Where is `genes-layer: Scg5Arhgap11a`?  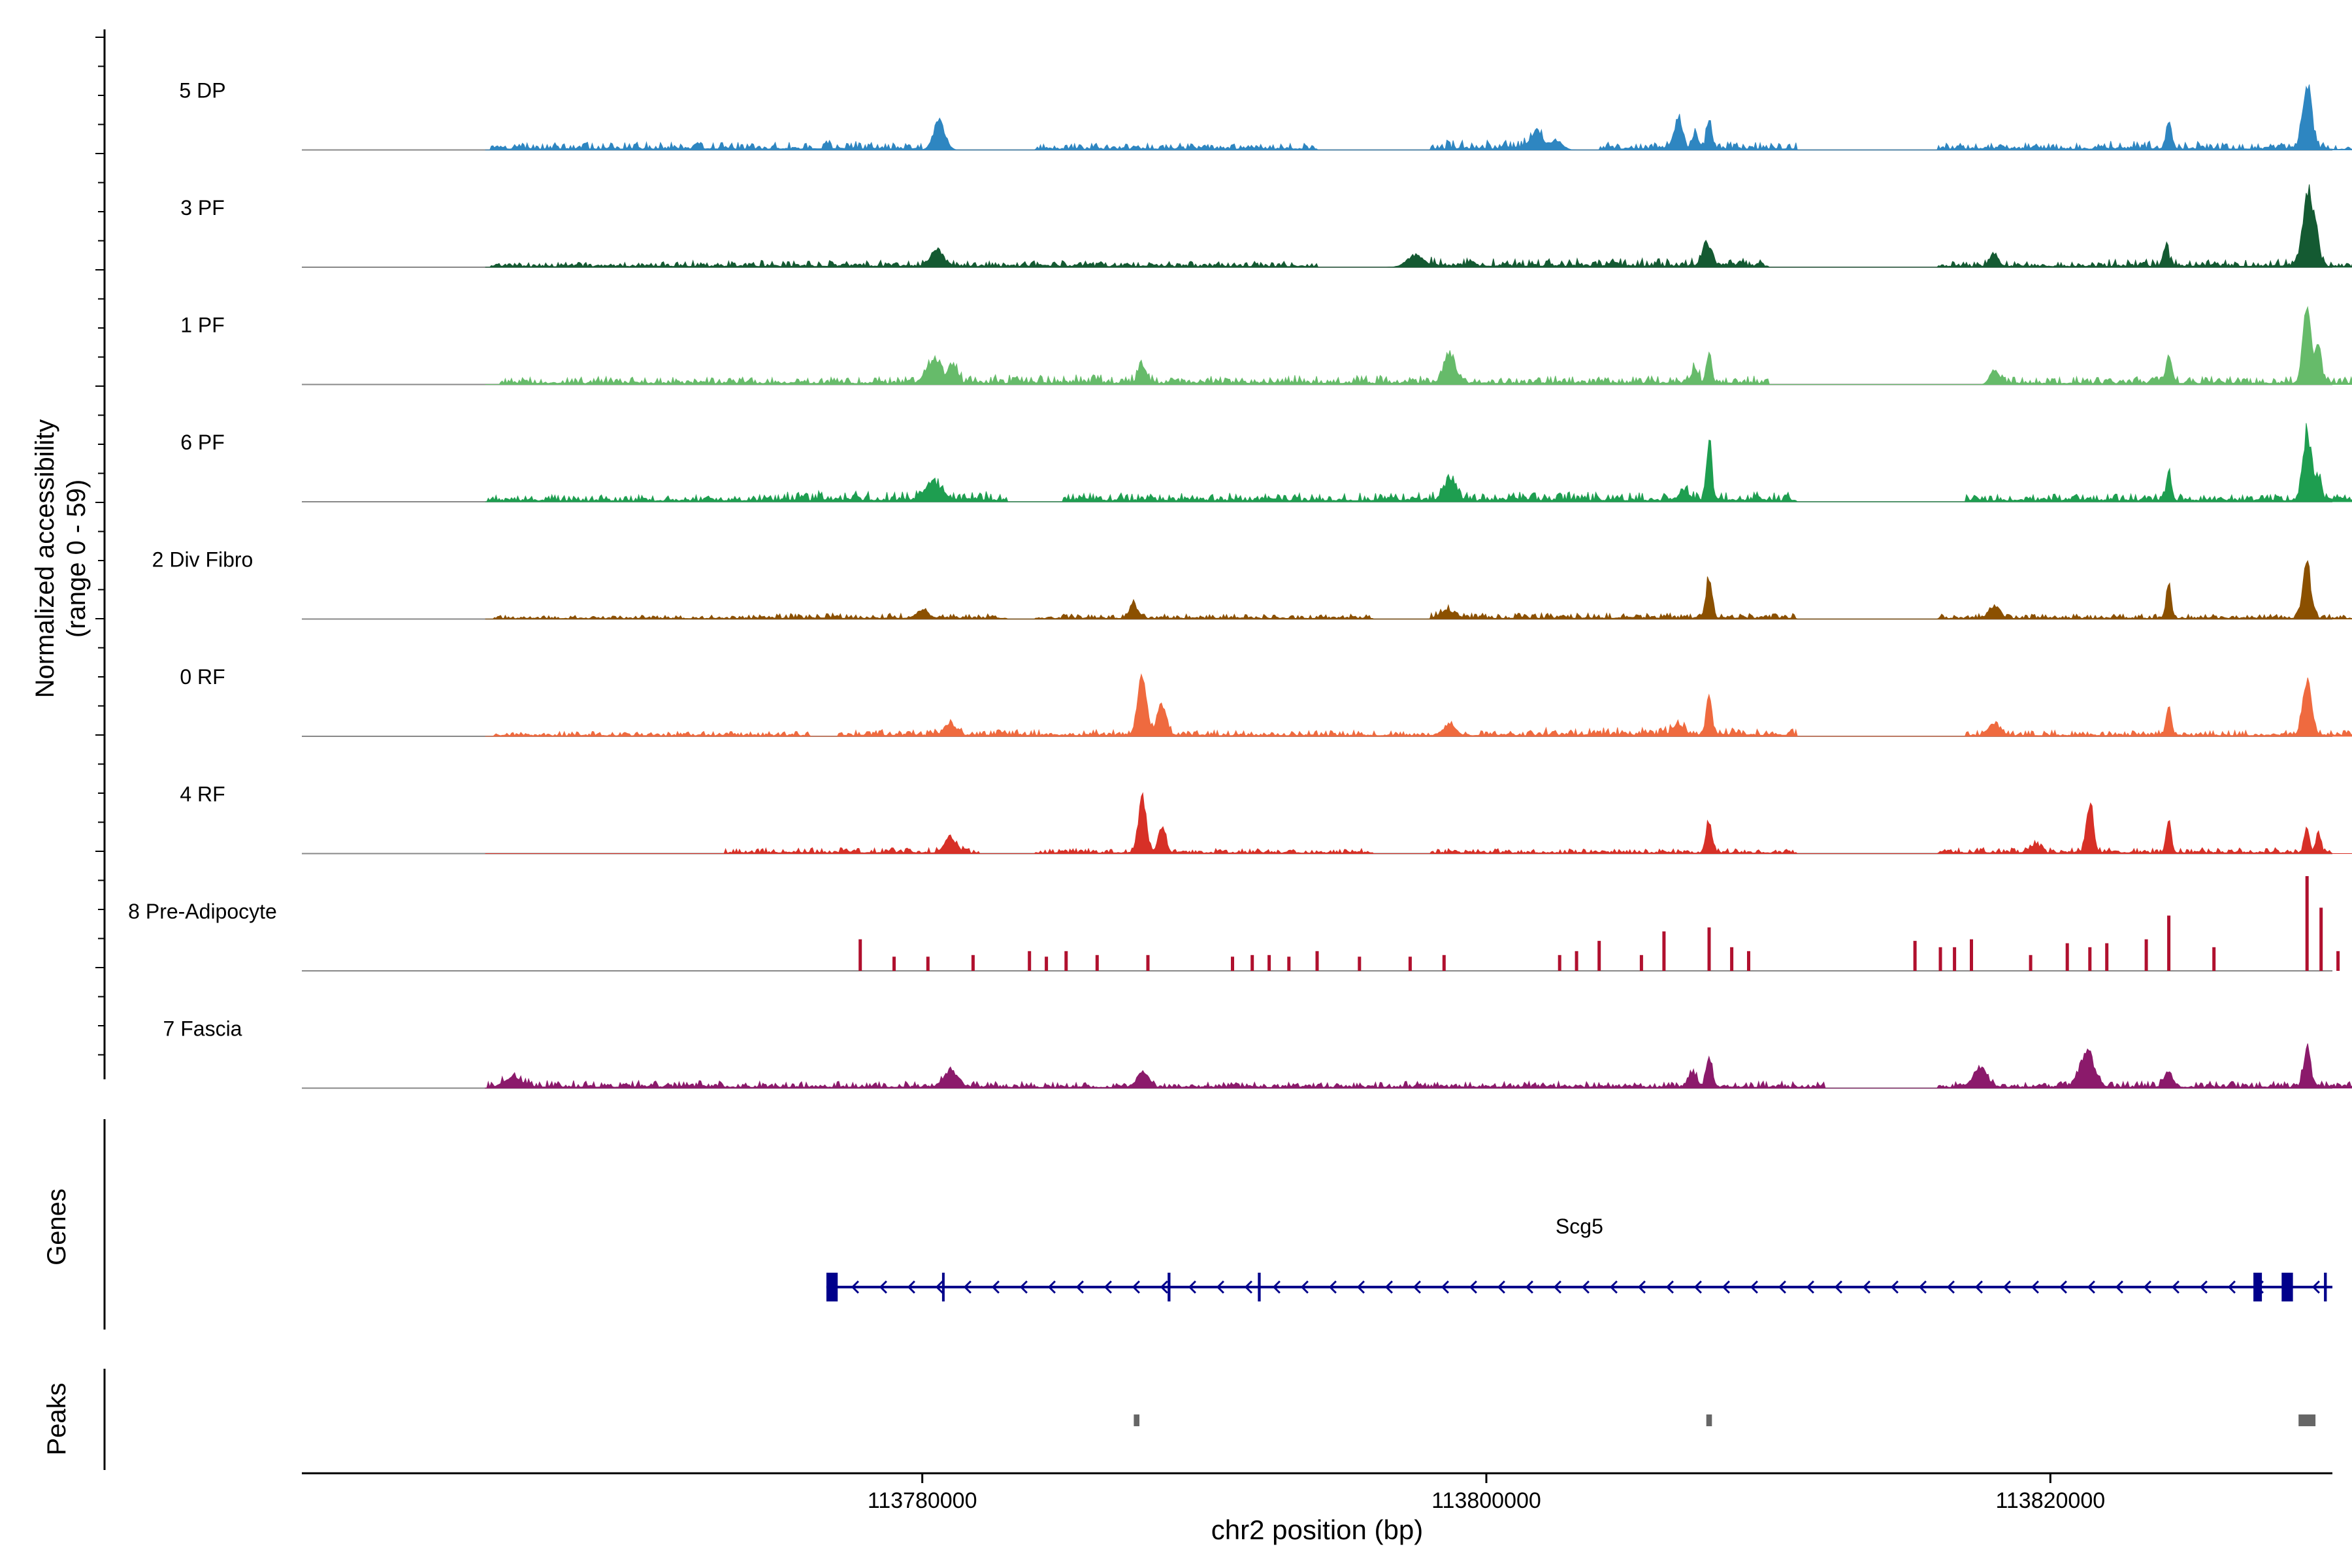 genes-layer: Scg5Arhgap11a is located at coordinates (1579, 1258).